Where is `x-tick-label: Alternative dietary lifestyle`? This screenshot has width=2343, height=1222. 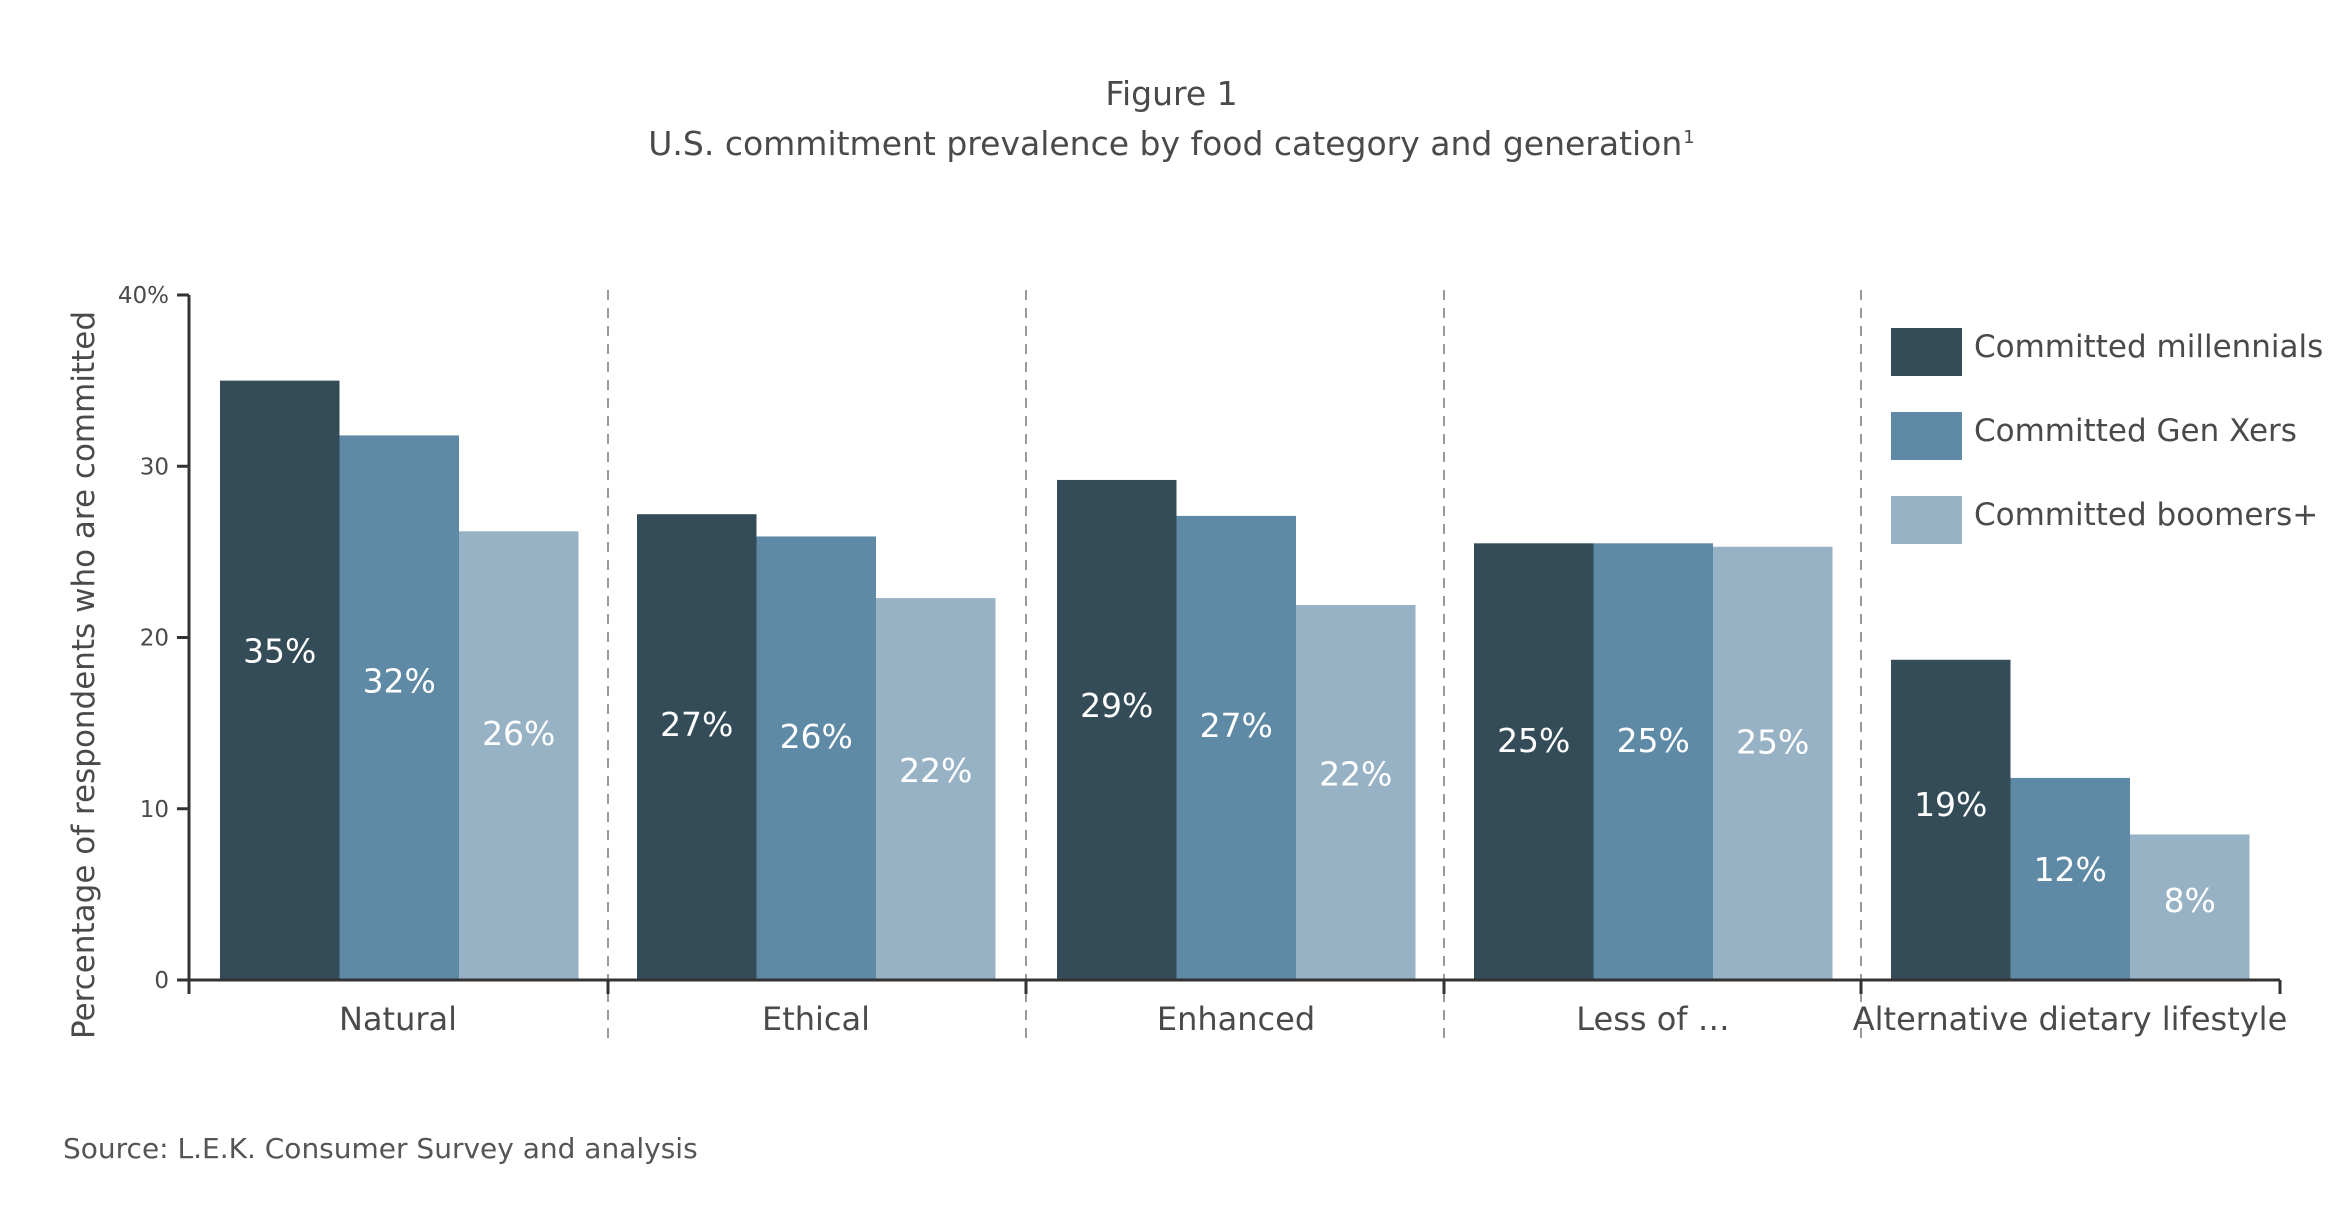 x-tick-label: Alternative dietary lifestyle is located at coordinates (2070, 1019).